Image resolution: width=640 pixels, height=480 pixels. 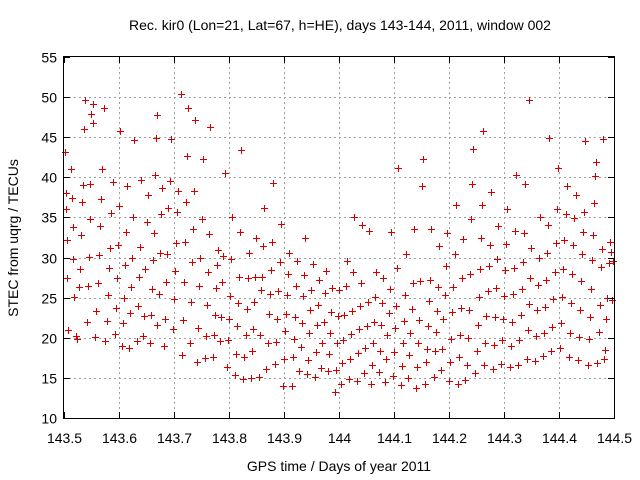 I want to click on x-tick-label: 143.5, so click(x=64, y=438).